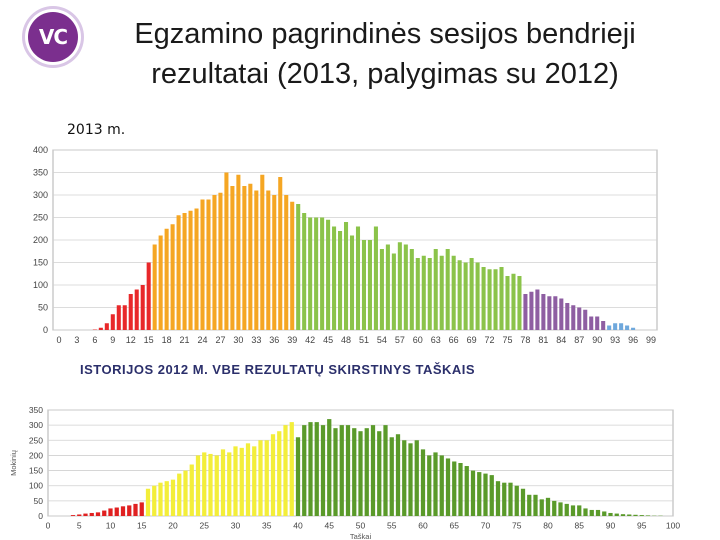  I want to click on x-tick-label: 93, so click(615, 340).